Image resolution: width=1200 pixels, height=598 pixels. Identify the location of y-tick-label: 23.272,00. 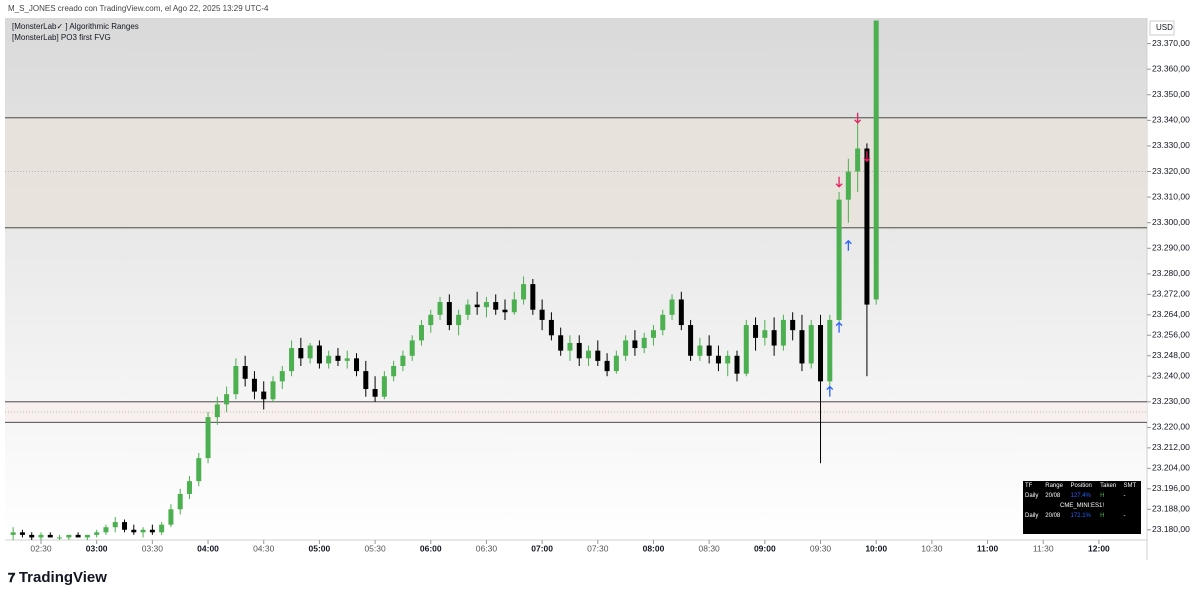
(1171, 294).